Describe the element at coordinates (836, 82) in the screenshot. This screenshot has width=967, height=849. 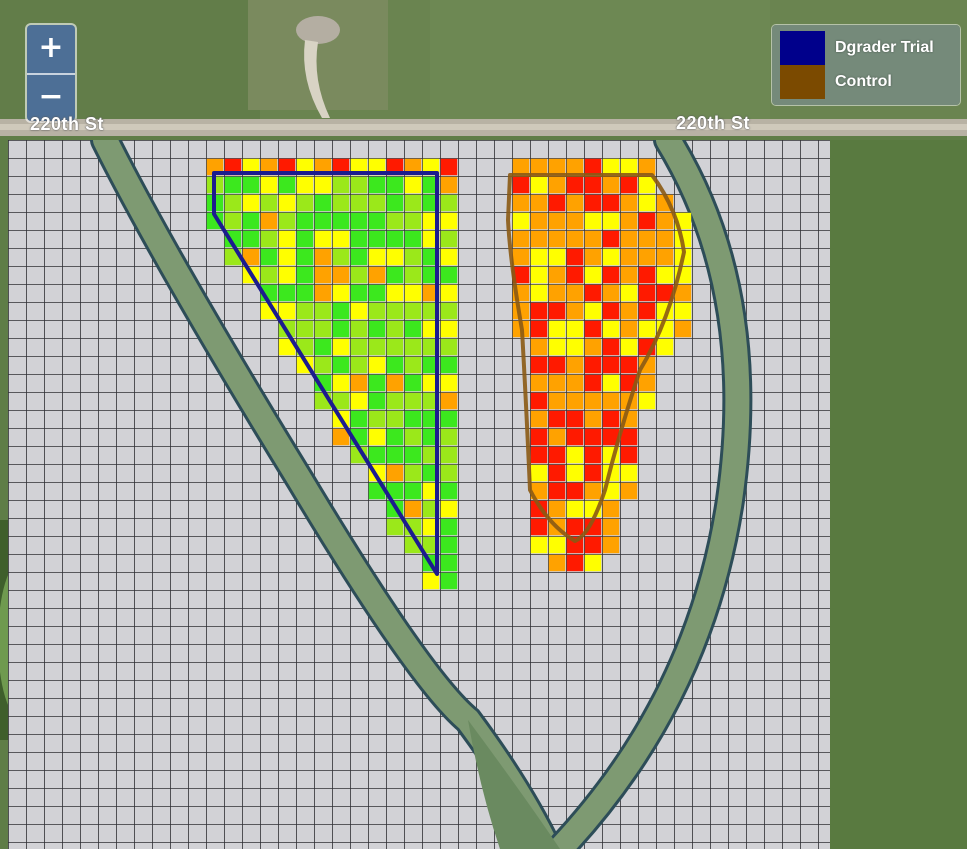
I see `legend-item-control: Control` at that location.